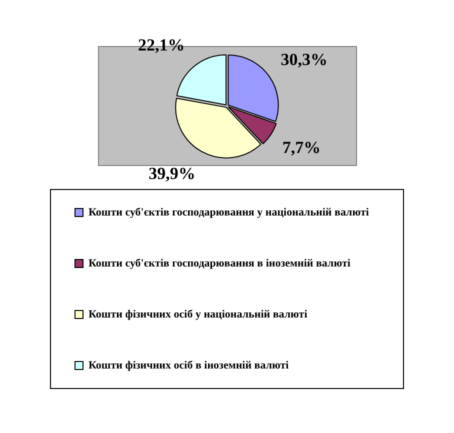 The height and width of the screenshot is (433, 454). Describe the element at coordinates (172, 173) in the screenshot. I see `data-label: 39,9%` at that location.